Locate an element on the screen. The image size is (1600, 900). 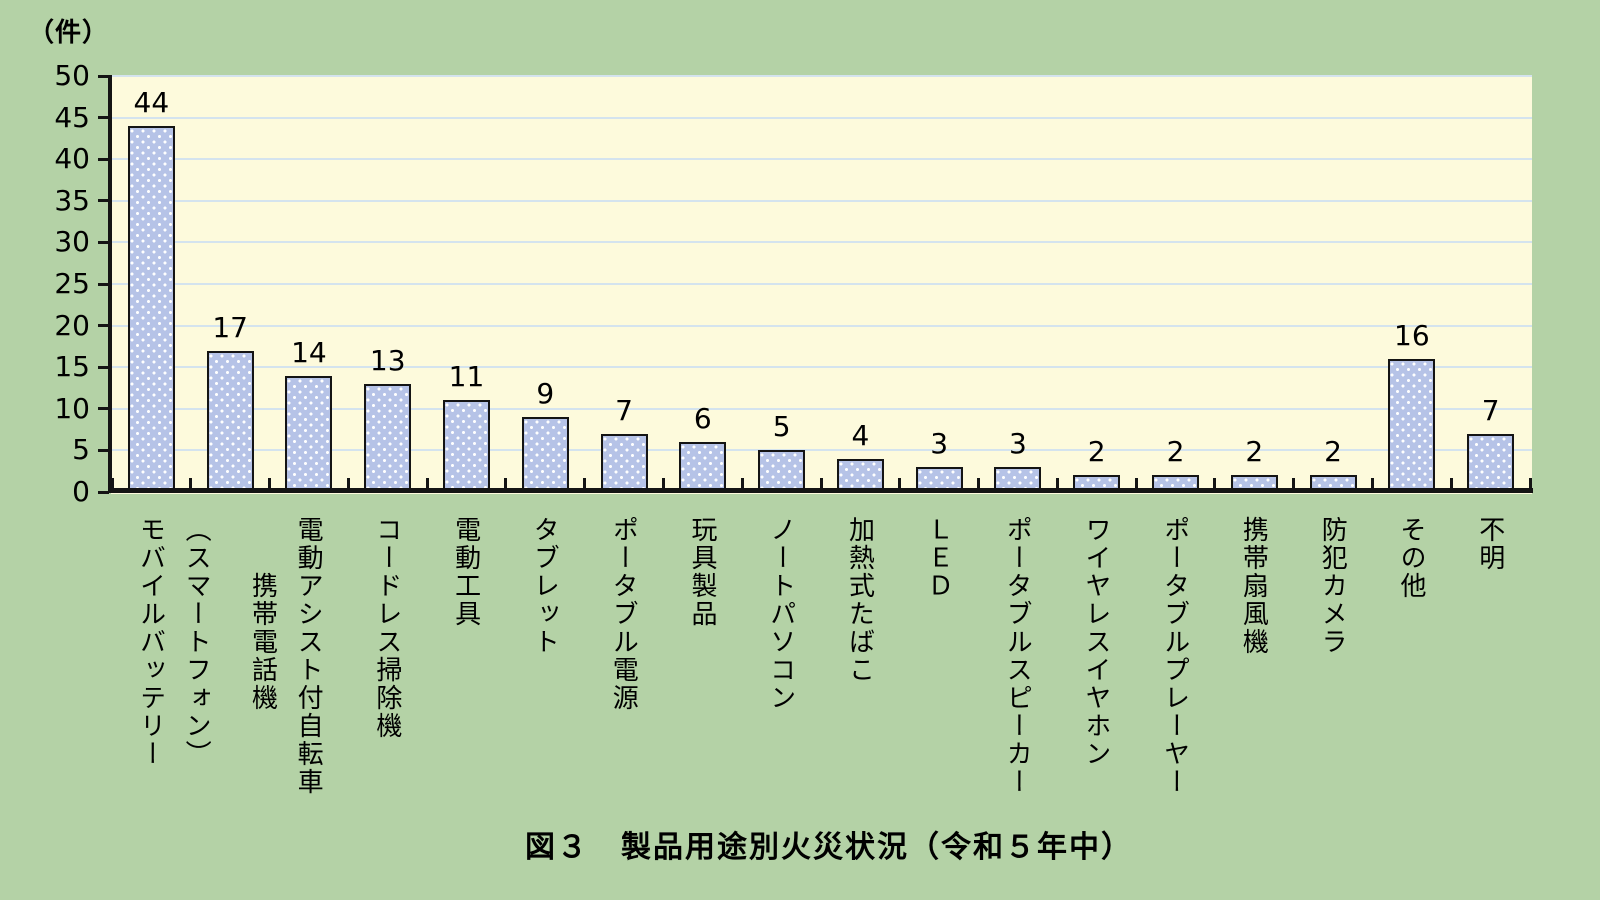
category-label-text: 携帯扇風機 is located at coordinates (1254, 586).